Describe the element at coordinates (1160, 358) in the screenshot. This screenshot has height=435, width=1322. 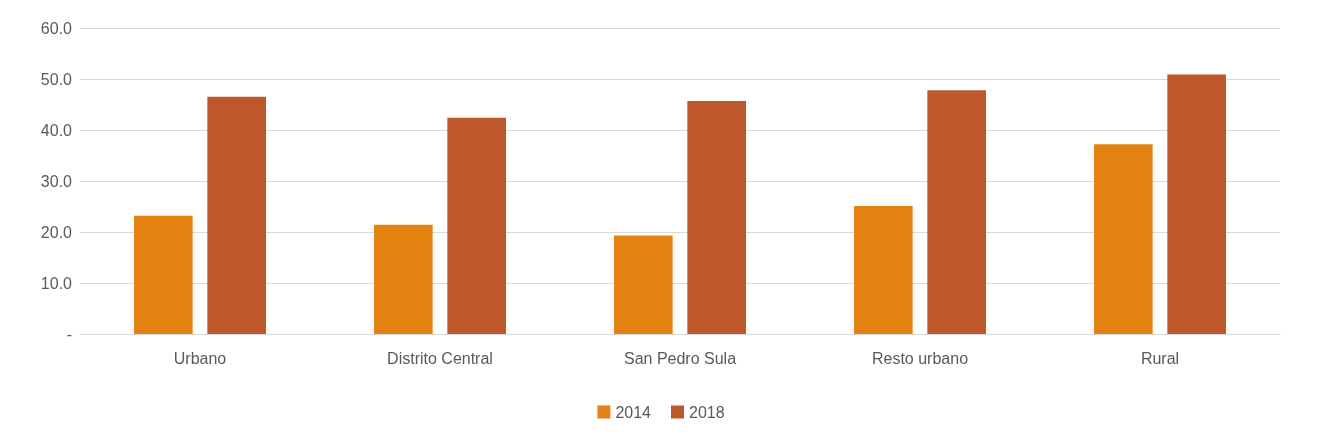
I see `x-tick-label: Rural` at that location.